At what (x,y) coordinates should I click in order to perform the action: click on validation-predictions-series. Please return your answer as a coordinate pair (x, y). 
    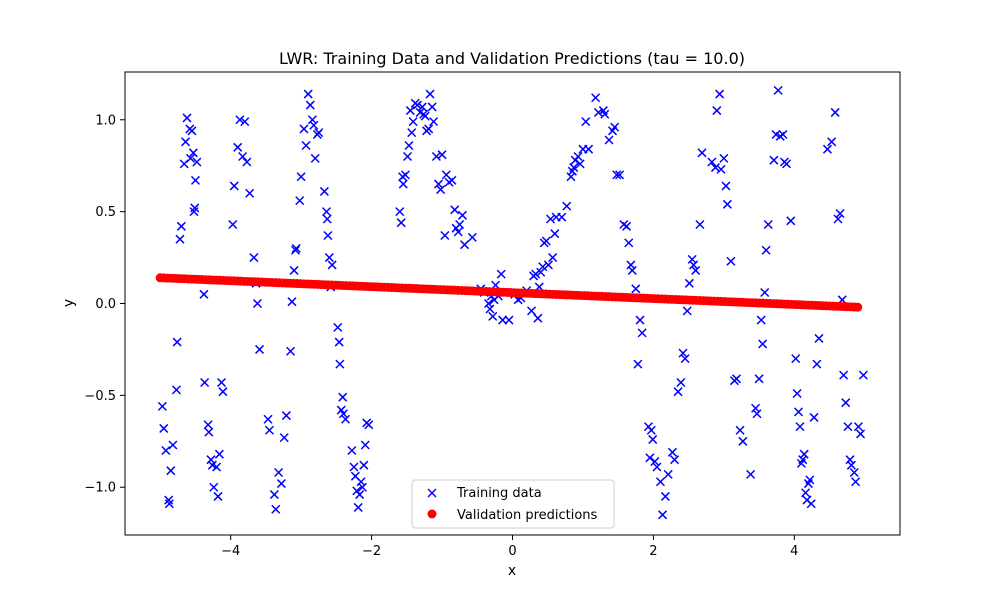
    Looking at the image, I should click on (509, 292).